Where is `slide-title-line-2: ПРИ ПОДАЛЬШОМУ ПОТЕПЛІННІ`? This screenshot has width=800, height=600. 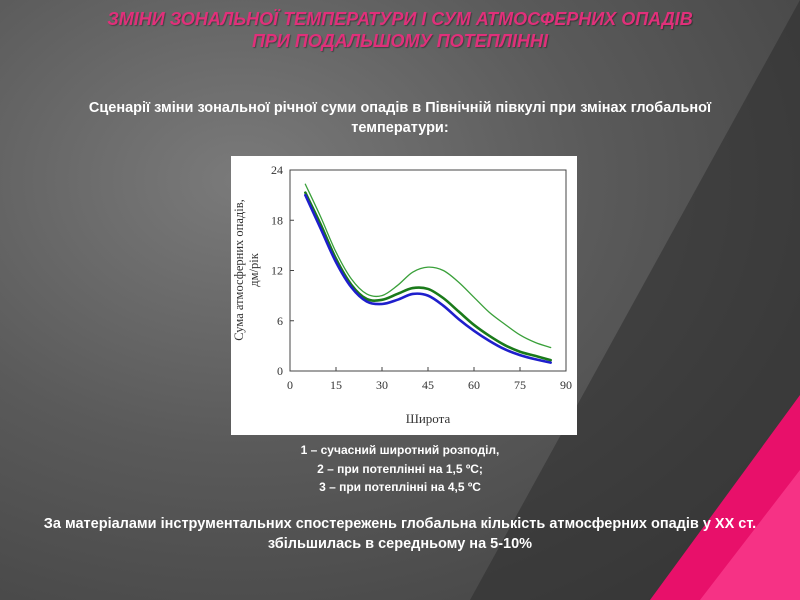 slide-title-line-2: ПРИ ПОДАЛЬШОМУ ПОТЕПЛІННІ is located at coordinates (399, 41).